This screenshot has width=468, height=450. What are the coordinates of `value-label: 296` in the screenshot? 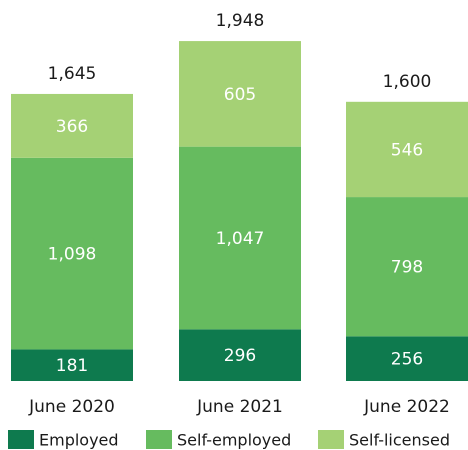 It's located at (240, 356).